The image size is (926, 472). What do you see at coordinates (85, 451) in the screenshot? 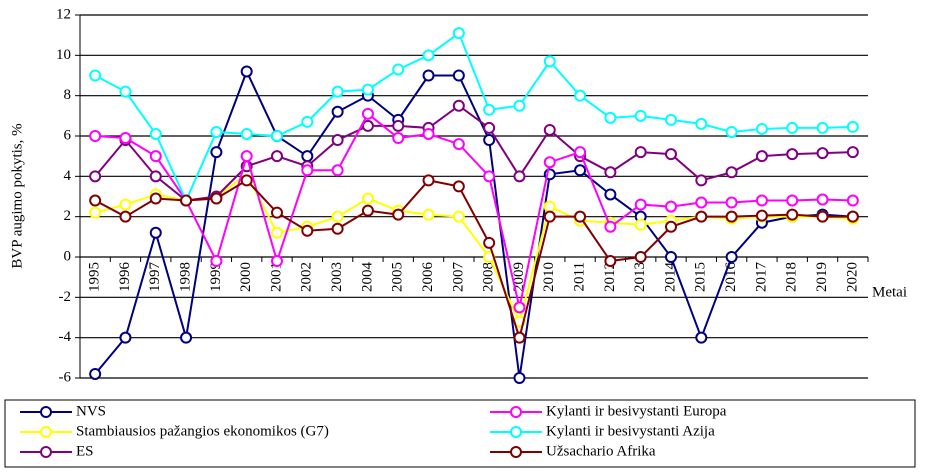
I see `legend-label: ES` at bounding box center [85, 451].